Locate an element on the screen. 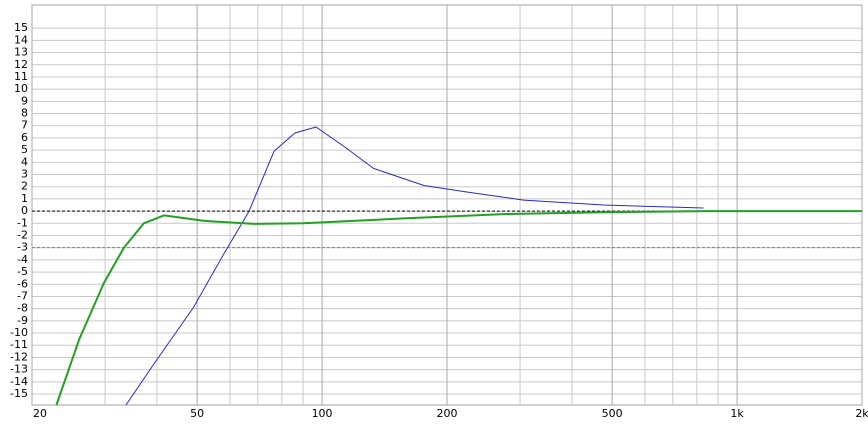  y-tick-label: 4 is located at coordinates (24, 161).